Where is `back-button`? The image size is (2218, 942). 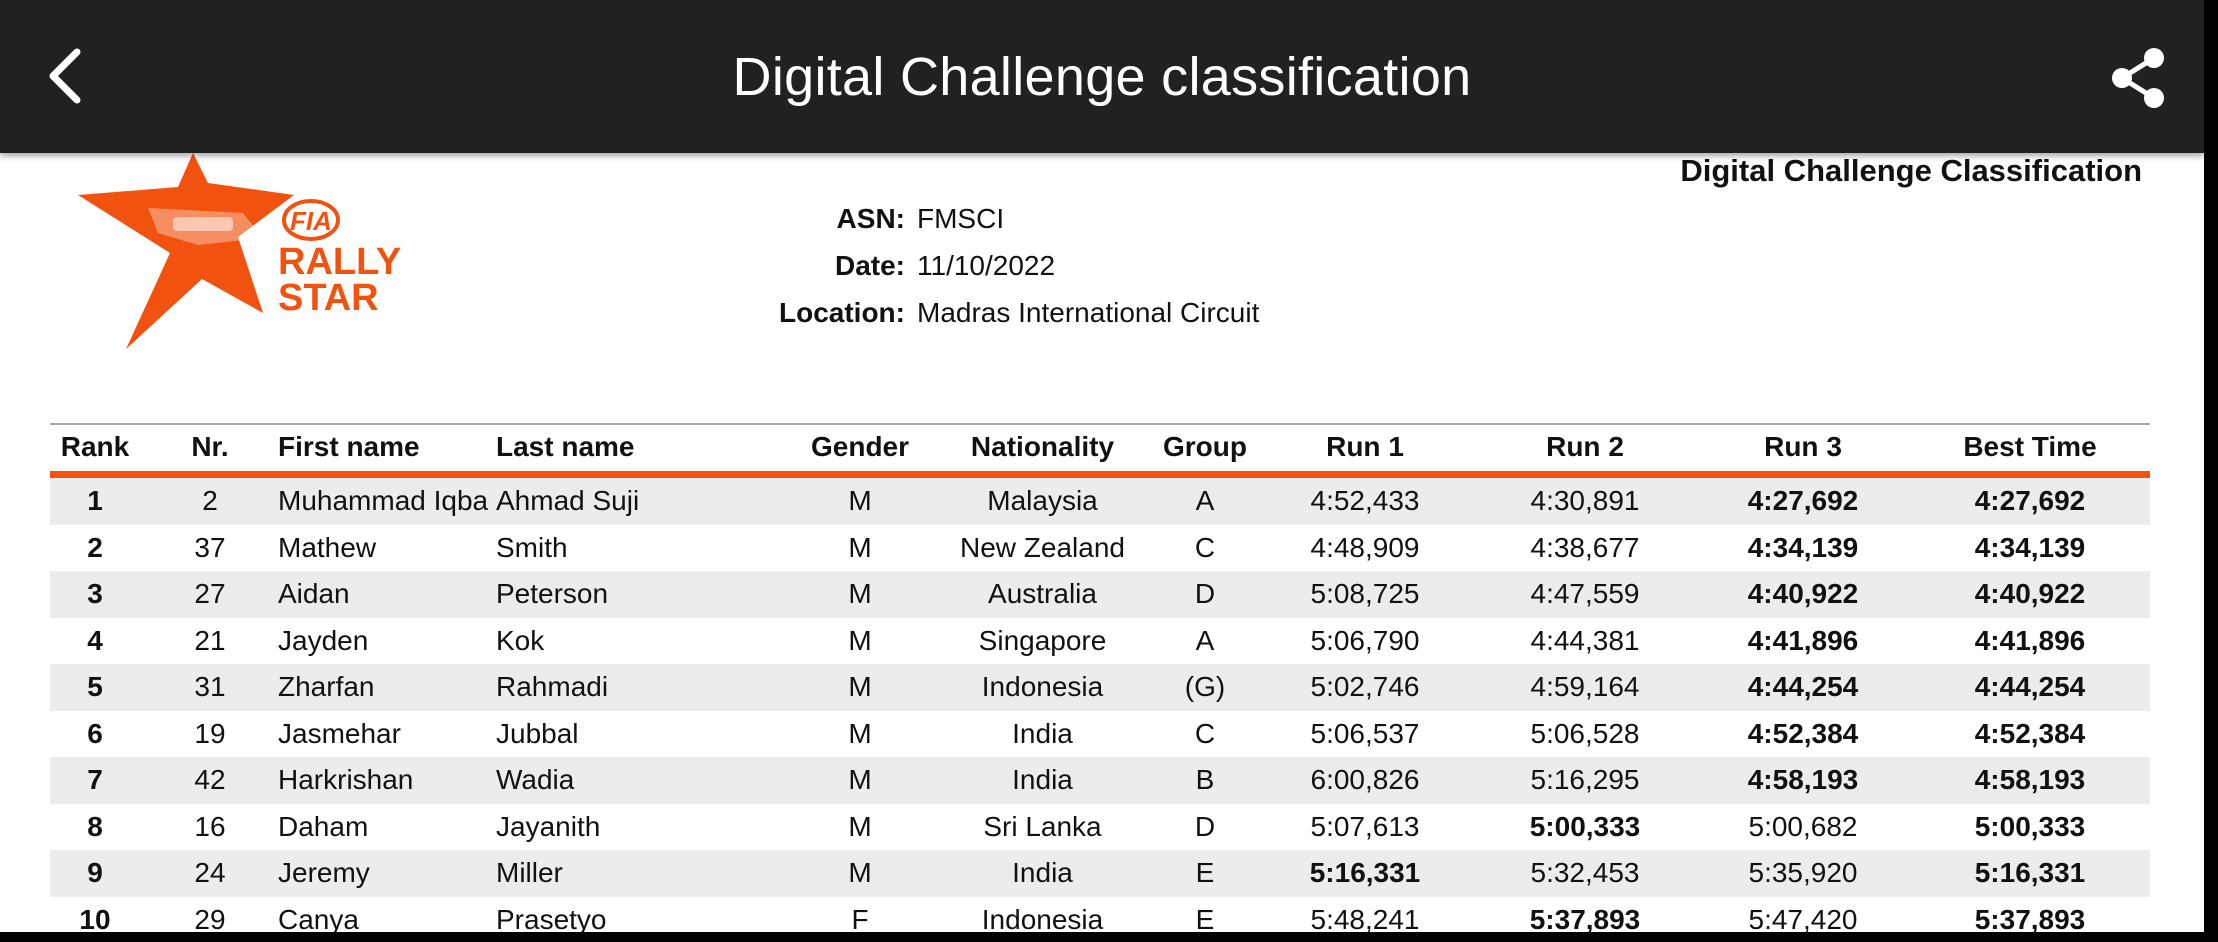 back-button is located at coordinates (65, 76).